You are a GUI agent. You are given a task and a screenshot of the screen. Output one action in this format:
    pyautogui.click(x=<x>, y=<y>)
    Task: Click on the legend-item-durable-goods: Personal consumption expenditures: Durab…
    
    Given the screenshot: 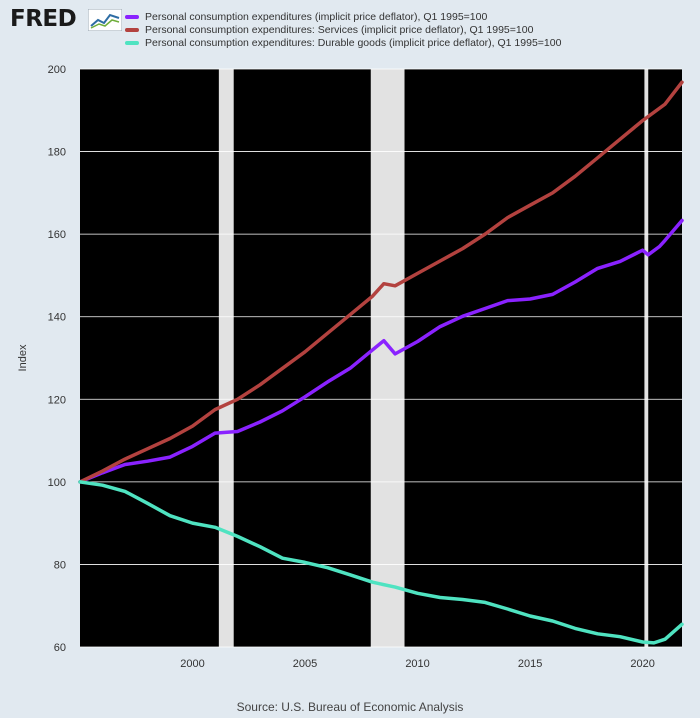 What is the action you would take?
    pyautogui.click(x=343, y=42)
    